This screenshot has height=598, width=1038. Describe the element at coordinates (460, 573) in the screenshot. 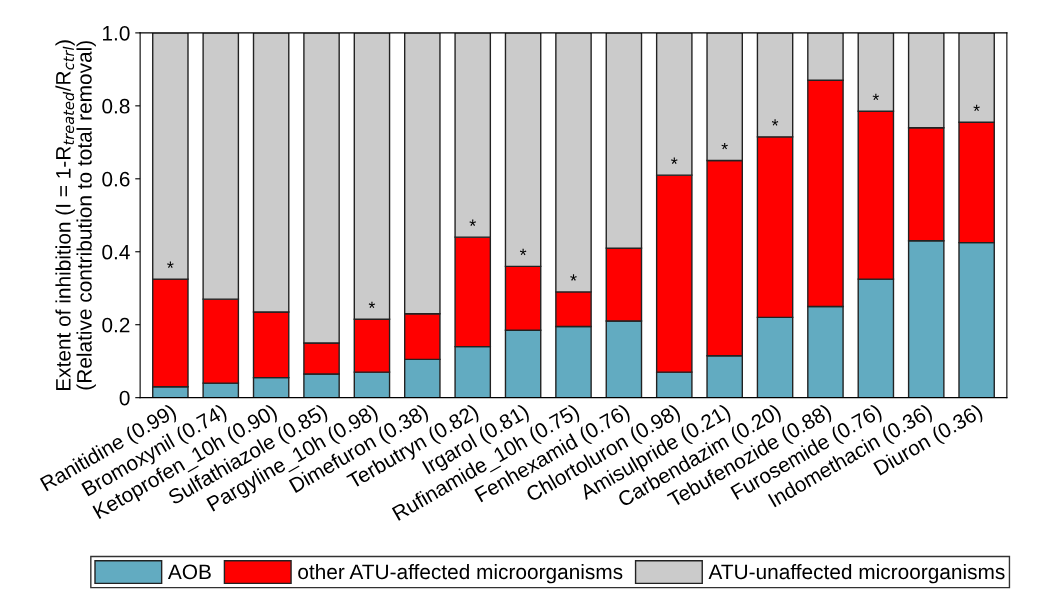

I see `legend-label: other ATU-affected microorganisms` at that location.